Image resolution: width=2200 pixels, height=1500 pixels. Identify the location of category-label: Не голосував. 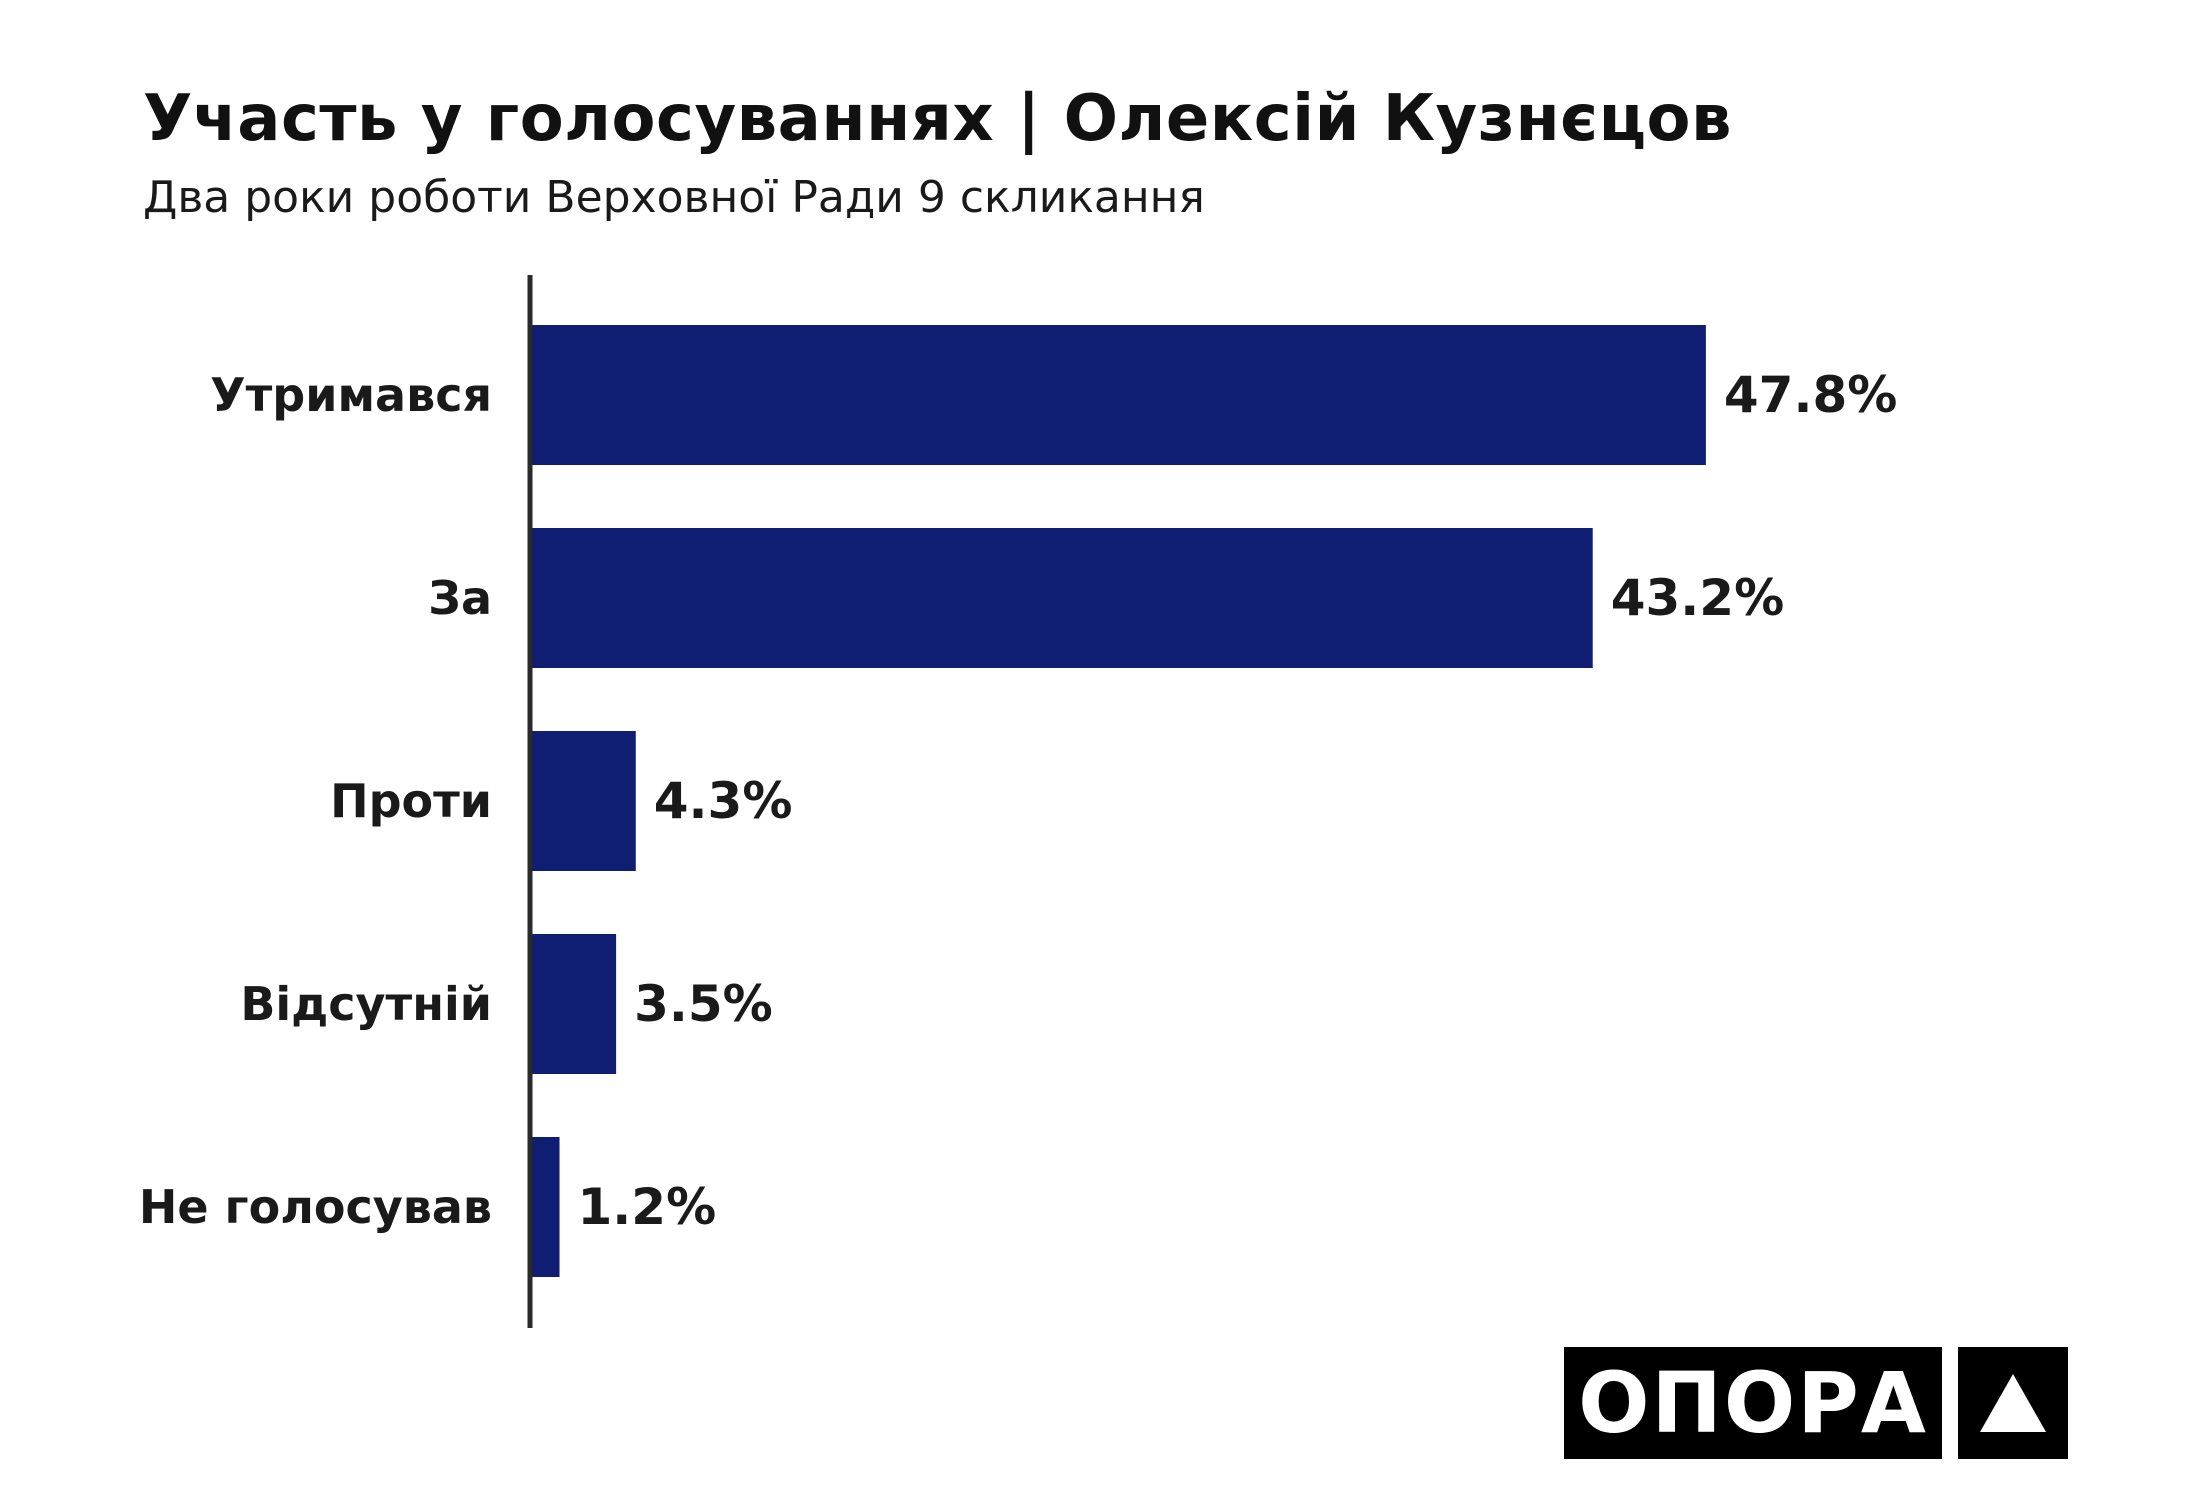
(315, 1207).